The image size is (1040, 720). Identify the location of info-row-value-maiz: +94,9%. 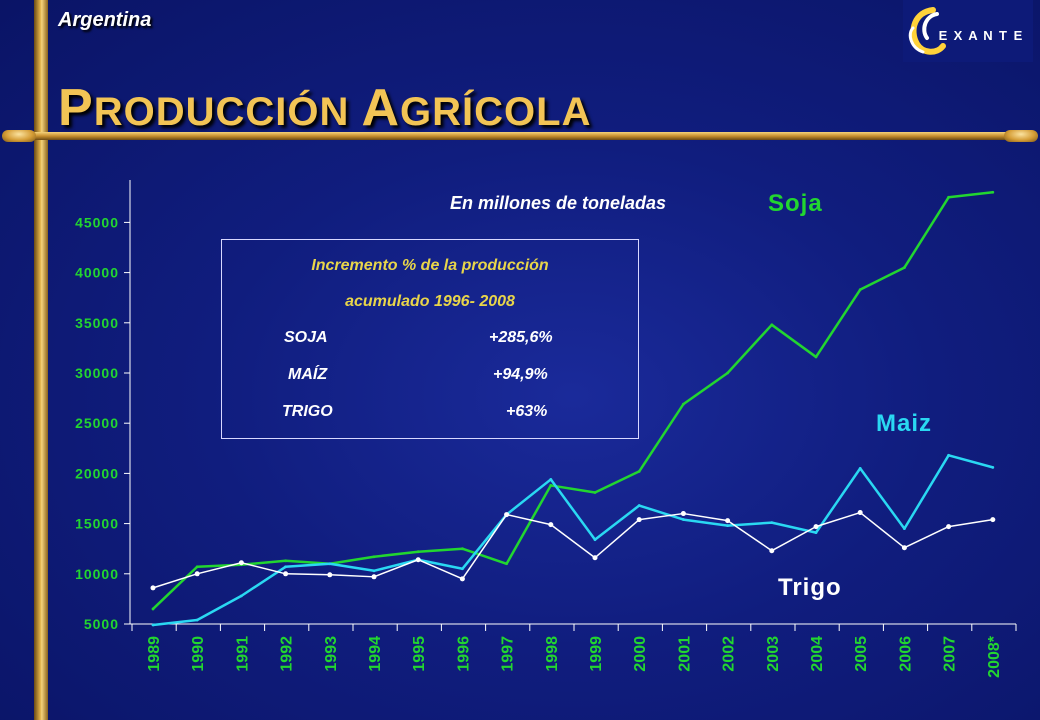
(520, 374).